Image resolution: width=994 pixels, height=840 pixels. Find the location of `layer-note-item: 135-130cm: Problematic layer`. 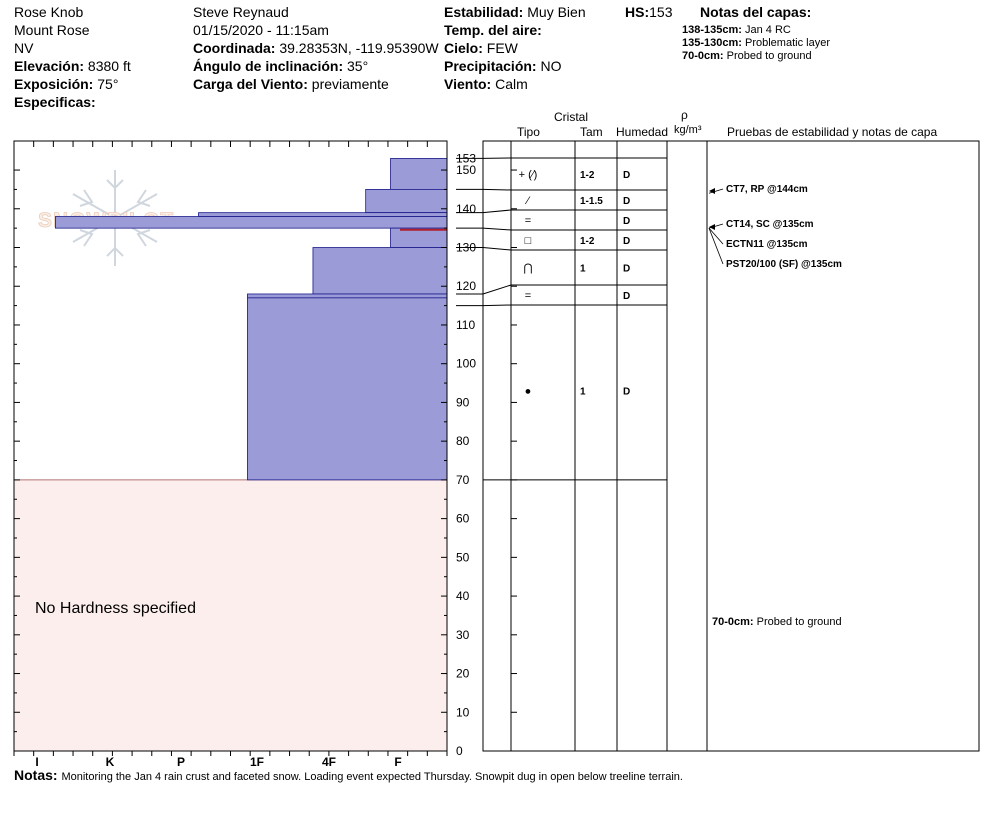

layer-note-item: 135-130cm: Problematic layer is located at coordinates (756, 43).